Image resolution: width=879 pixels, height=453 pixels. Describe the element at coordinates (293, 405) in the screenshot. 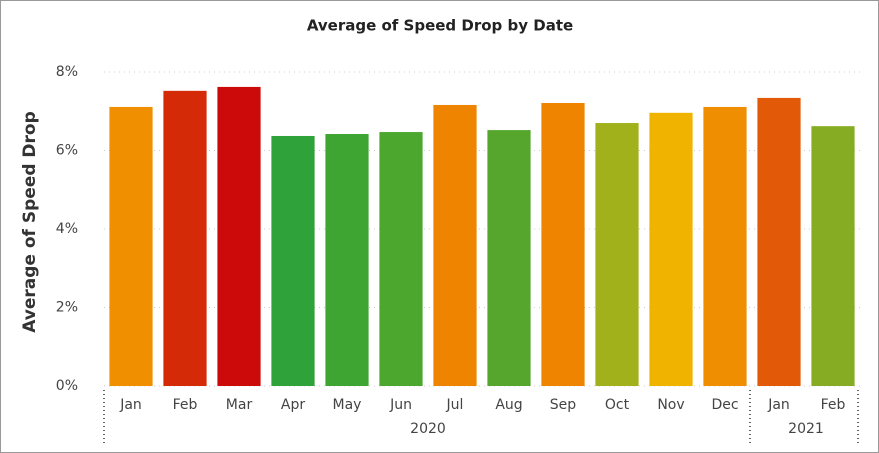

I see `x-tick-label: Apr` at that location.